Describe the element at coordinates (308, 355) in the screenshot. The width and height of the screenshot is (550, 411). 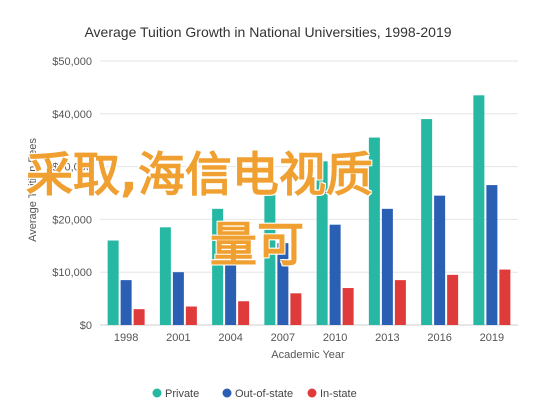
I see `x-axis-title: Academic Year` at that location.